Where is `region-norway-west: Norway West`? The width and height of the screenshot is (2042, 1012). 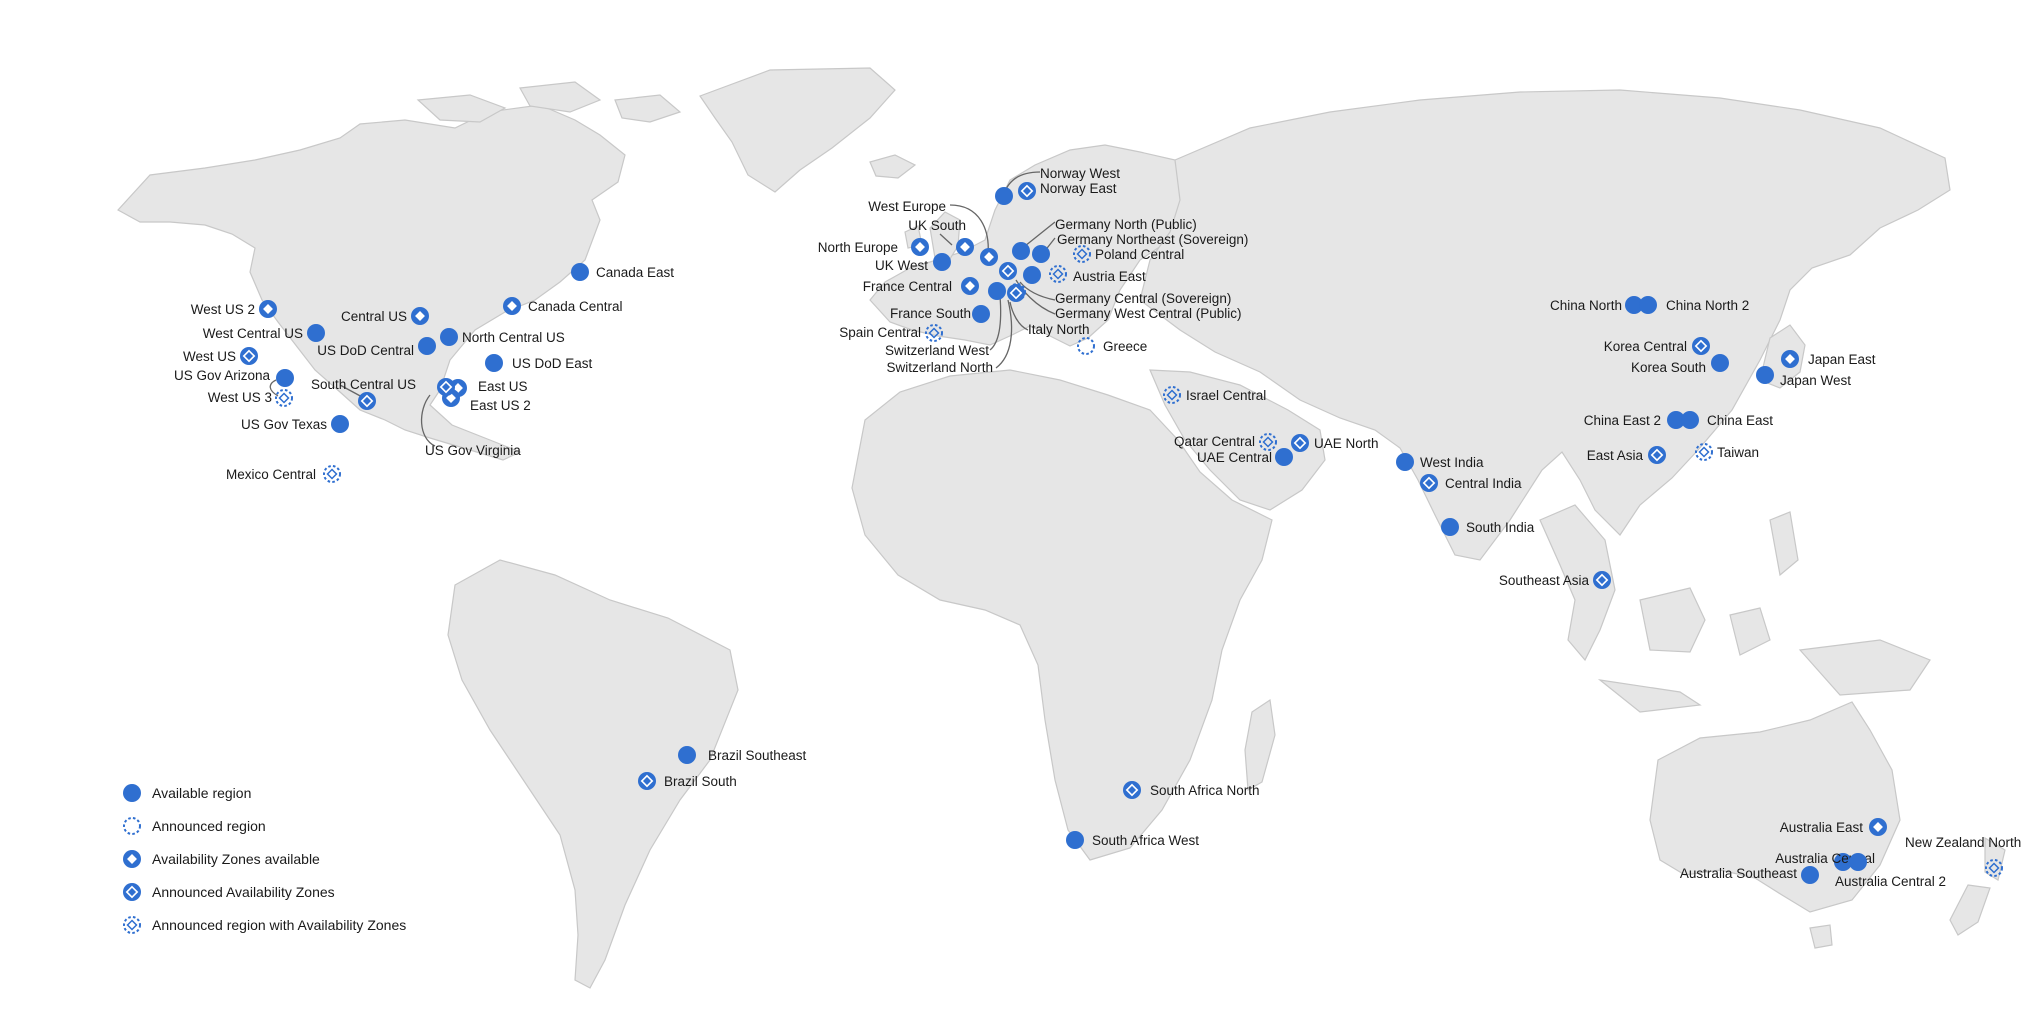 region-norway-west: Norway West is located at coordinates (1057, 185).